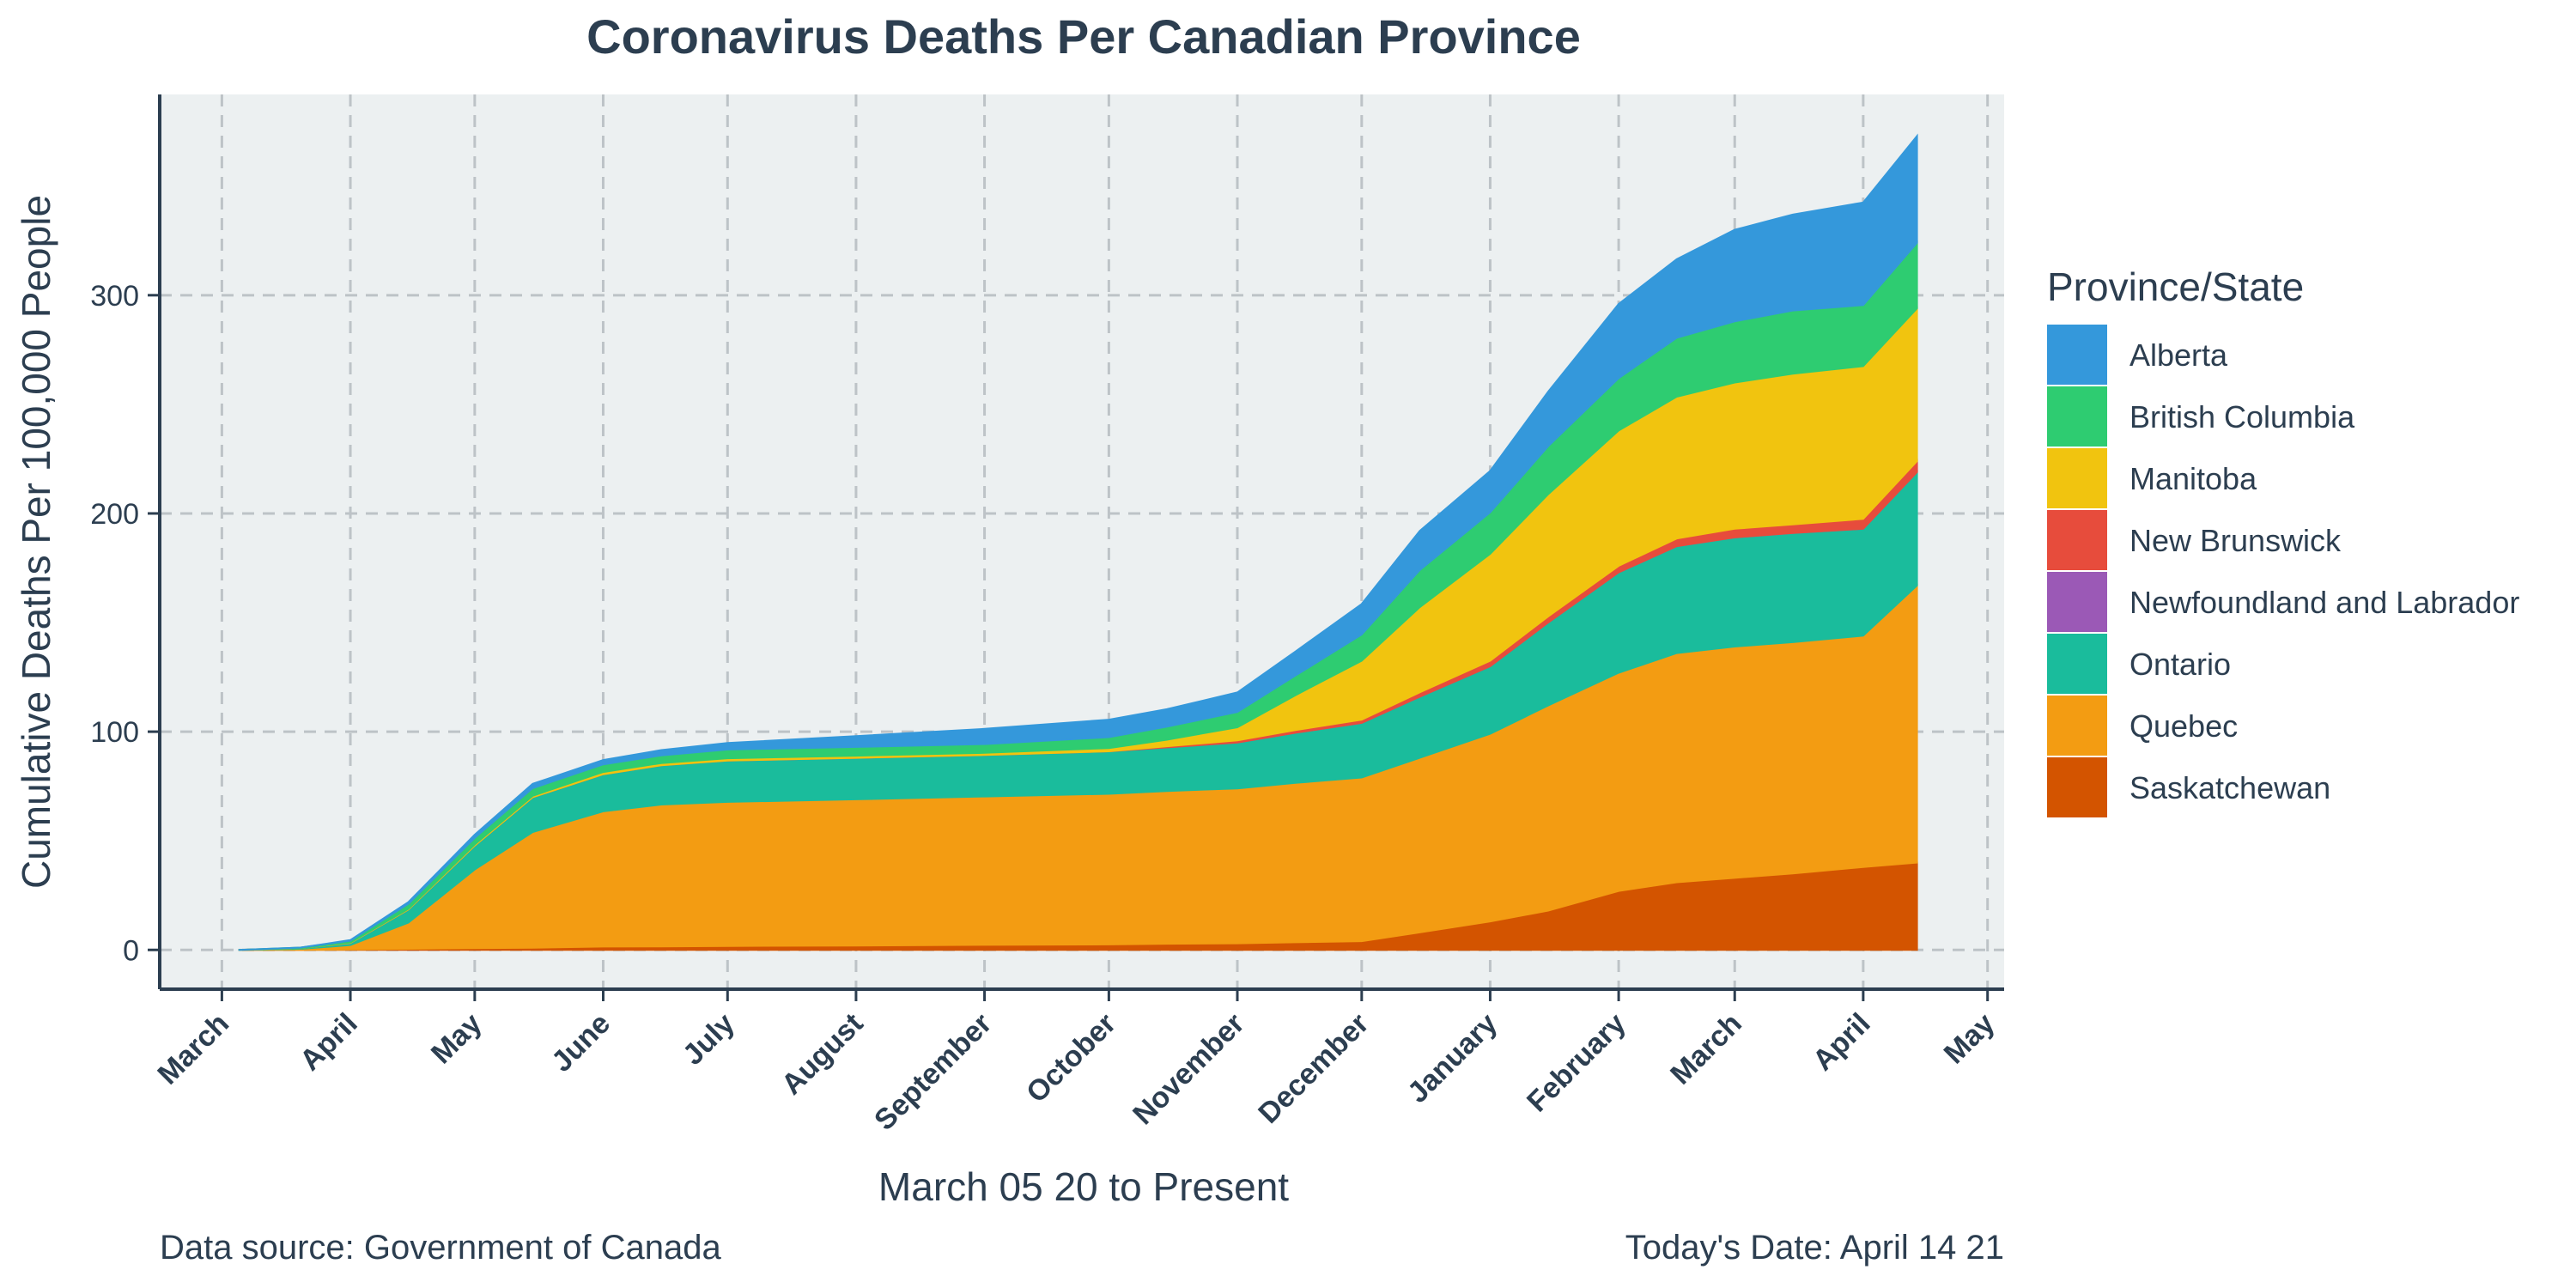  I want to click on legend-title: Province/State, so click(2175, 286).